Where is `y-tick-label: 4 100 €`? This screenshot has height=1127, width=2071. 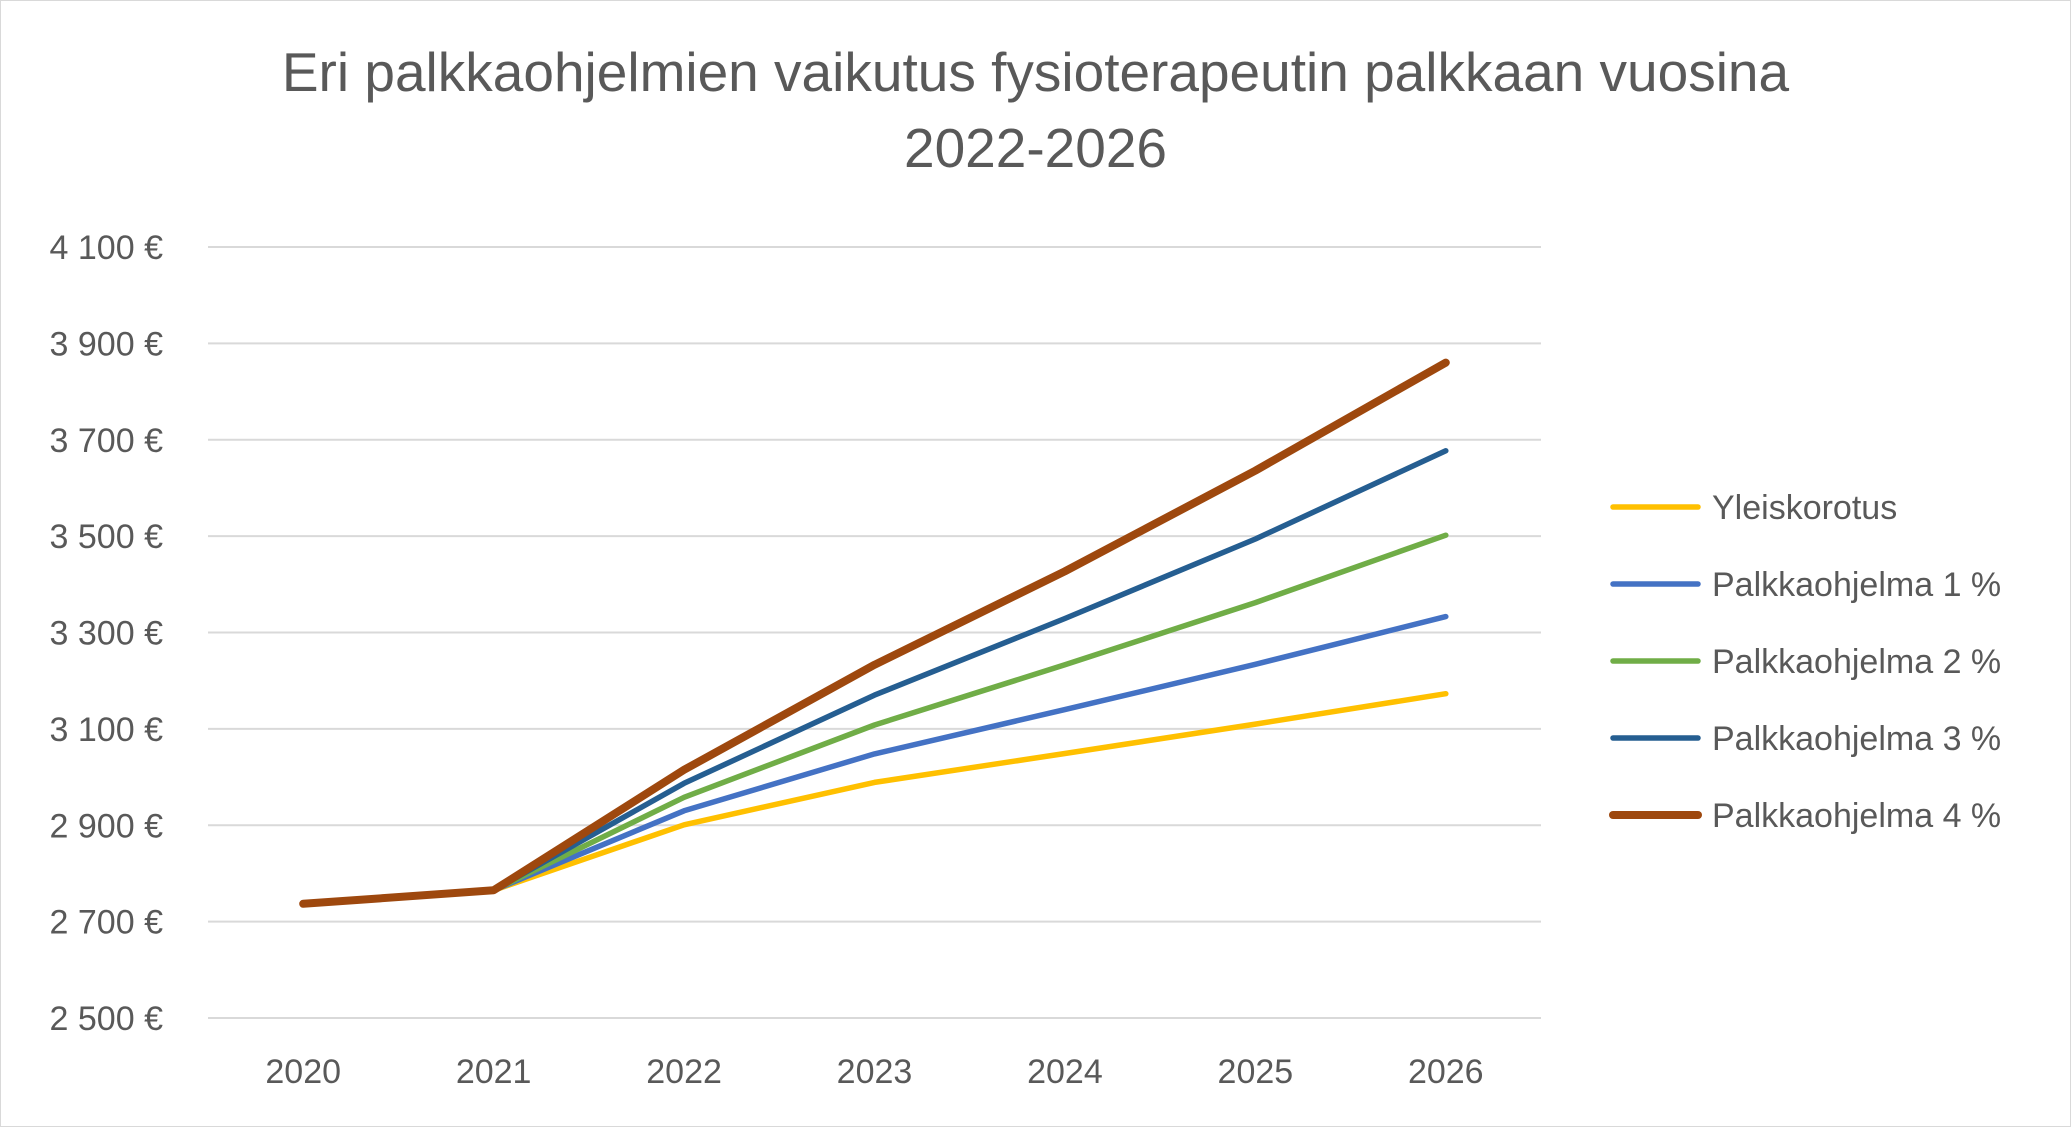
y-tick-label: 4 100 € is located at coordinates (107, 248).